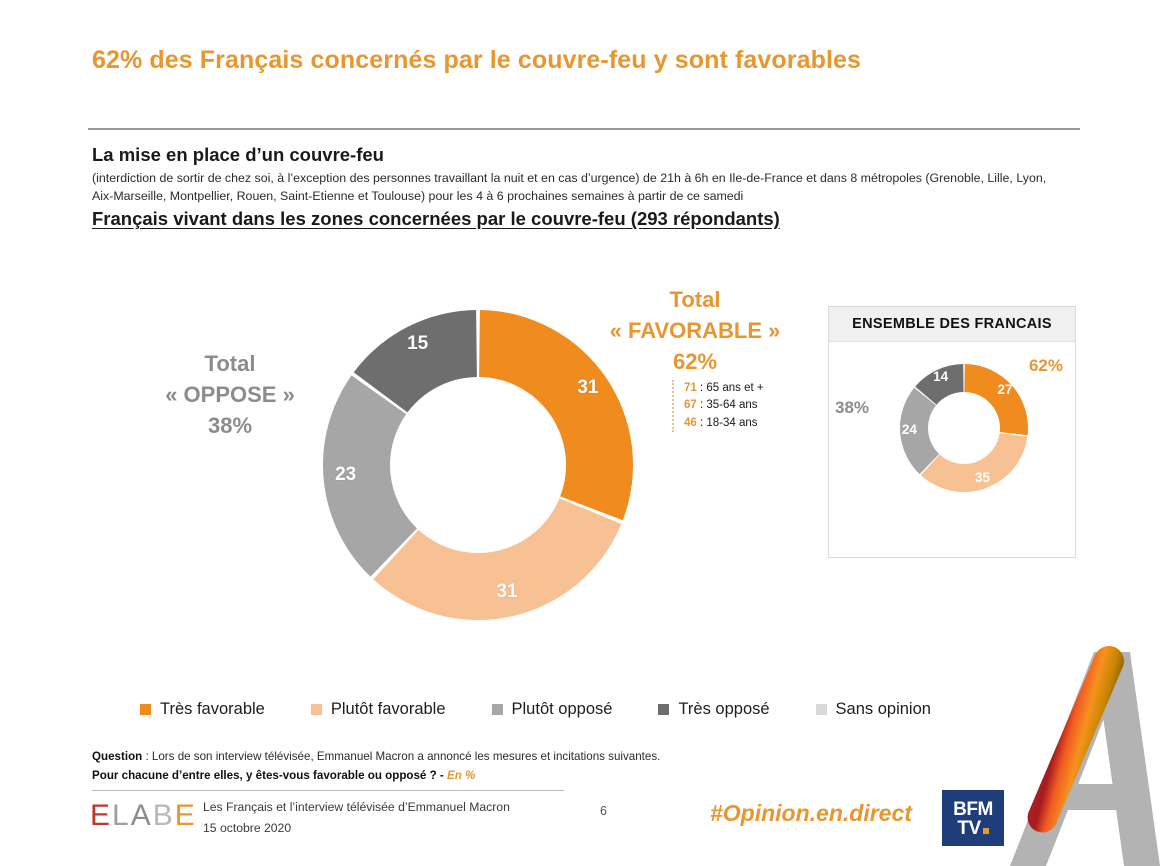  I want to click on ensemble-donut-svg, so click(964, 428).